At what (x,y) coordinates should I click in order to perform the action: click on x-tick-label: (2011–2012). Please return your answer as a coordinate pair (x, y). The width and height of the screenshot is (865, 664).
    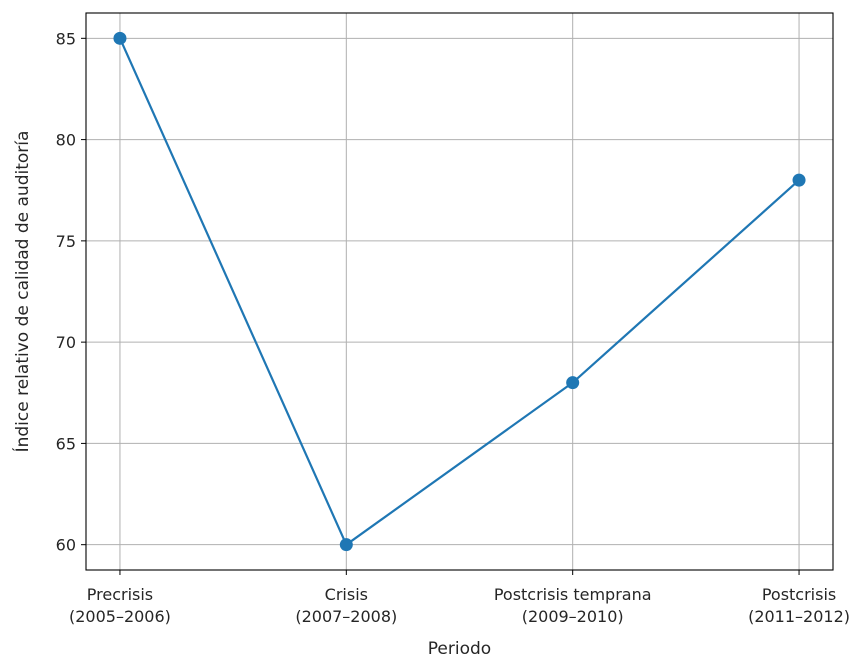
    Looking at the image, I should click on (799, 616).